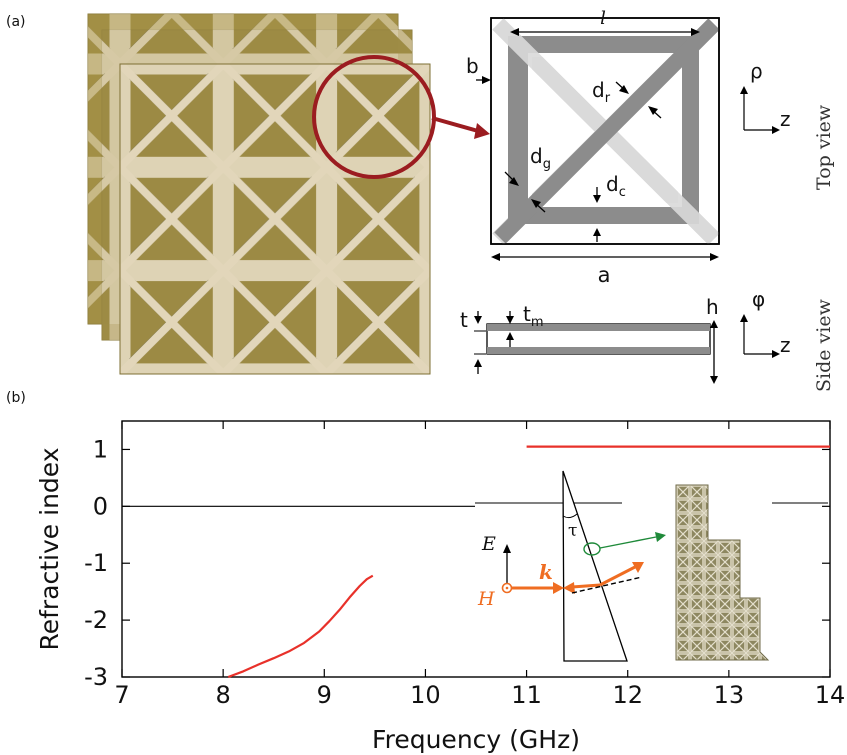 Image resolution: width=847 pixels, height=755 pixels. What do you see at coordinates (121, 695) in the screenshot?
I see `x-tick-label: 7` at bounding box center [121, 695].